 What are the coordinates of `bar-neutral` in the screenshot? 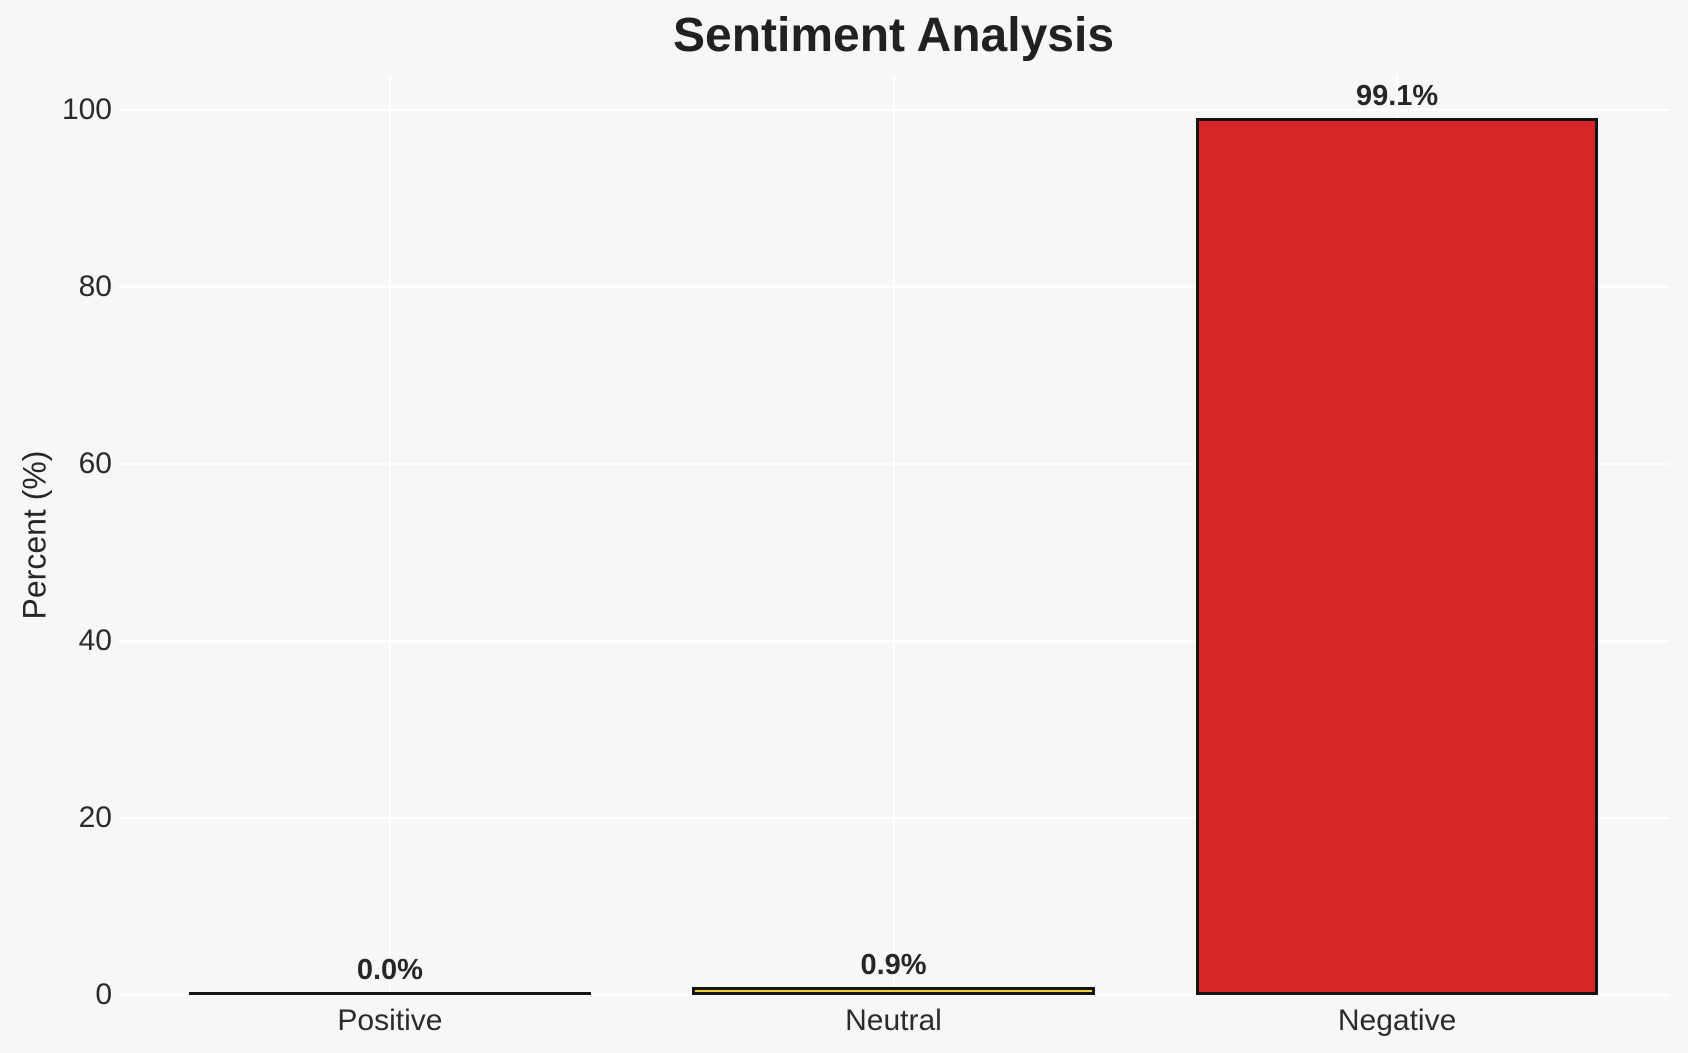 It's located at (893, 991).